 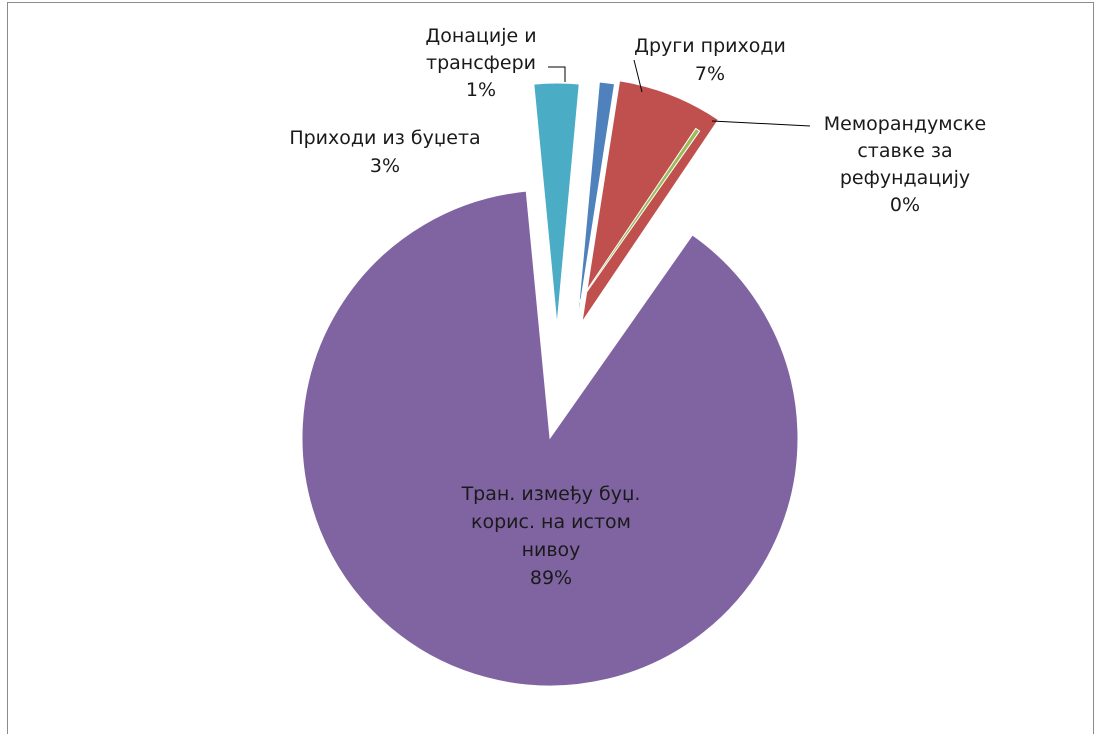 I want to click on label-drugi-pct: 7%, so click(x=710, y=74).